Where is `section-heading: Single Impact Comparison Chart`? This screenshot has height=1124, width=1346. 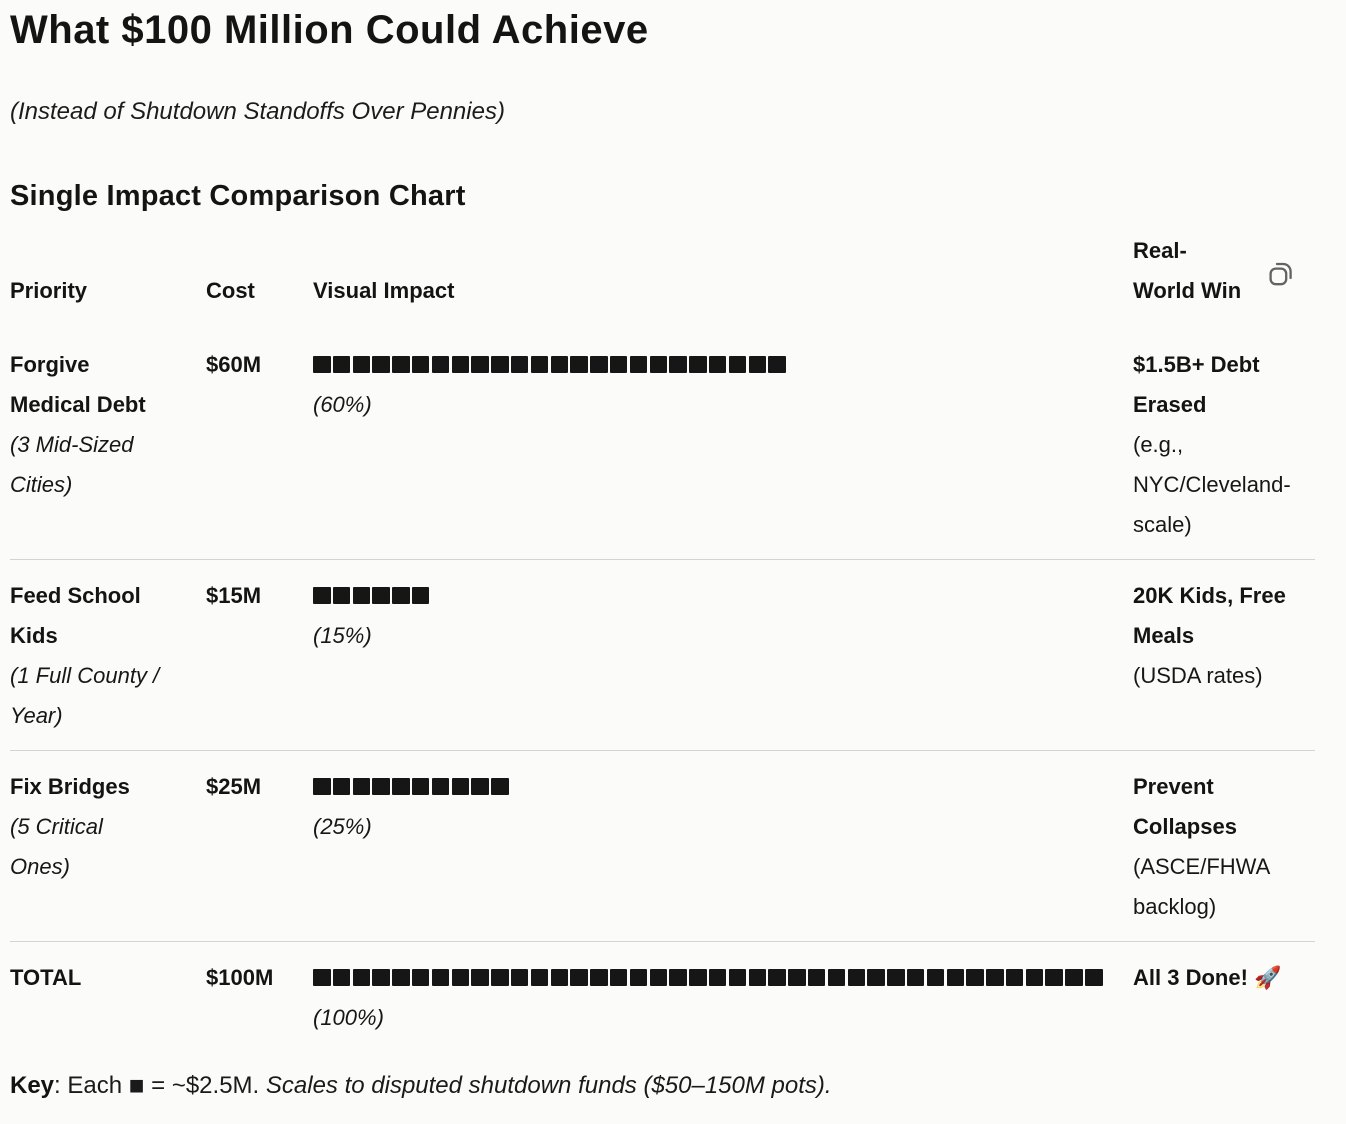
section-heading: Single Impact Comparison Chart is located at coordinates (238, 196).